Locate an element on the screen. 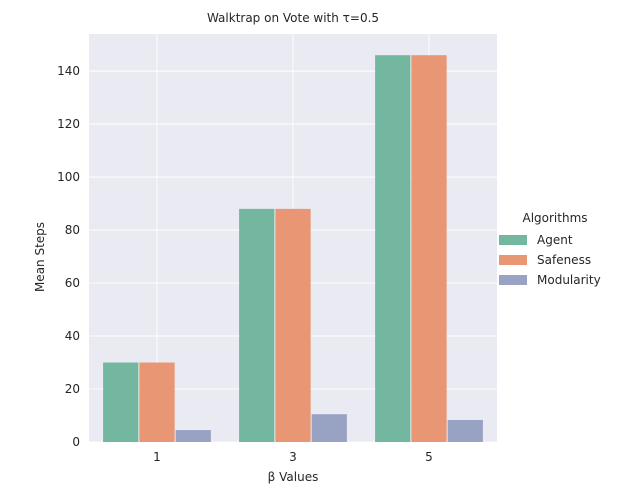 The height and width of the screenshot is (504, 624). y-tick-label: 120 is located at coordinates (68, 124).